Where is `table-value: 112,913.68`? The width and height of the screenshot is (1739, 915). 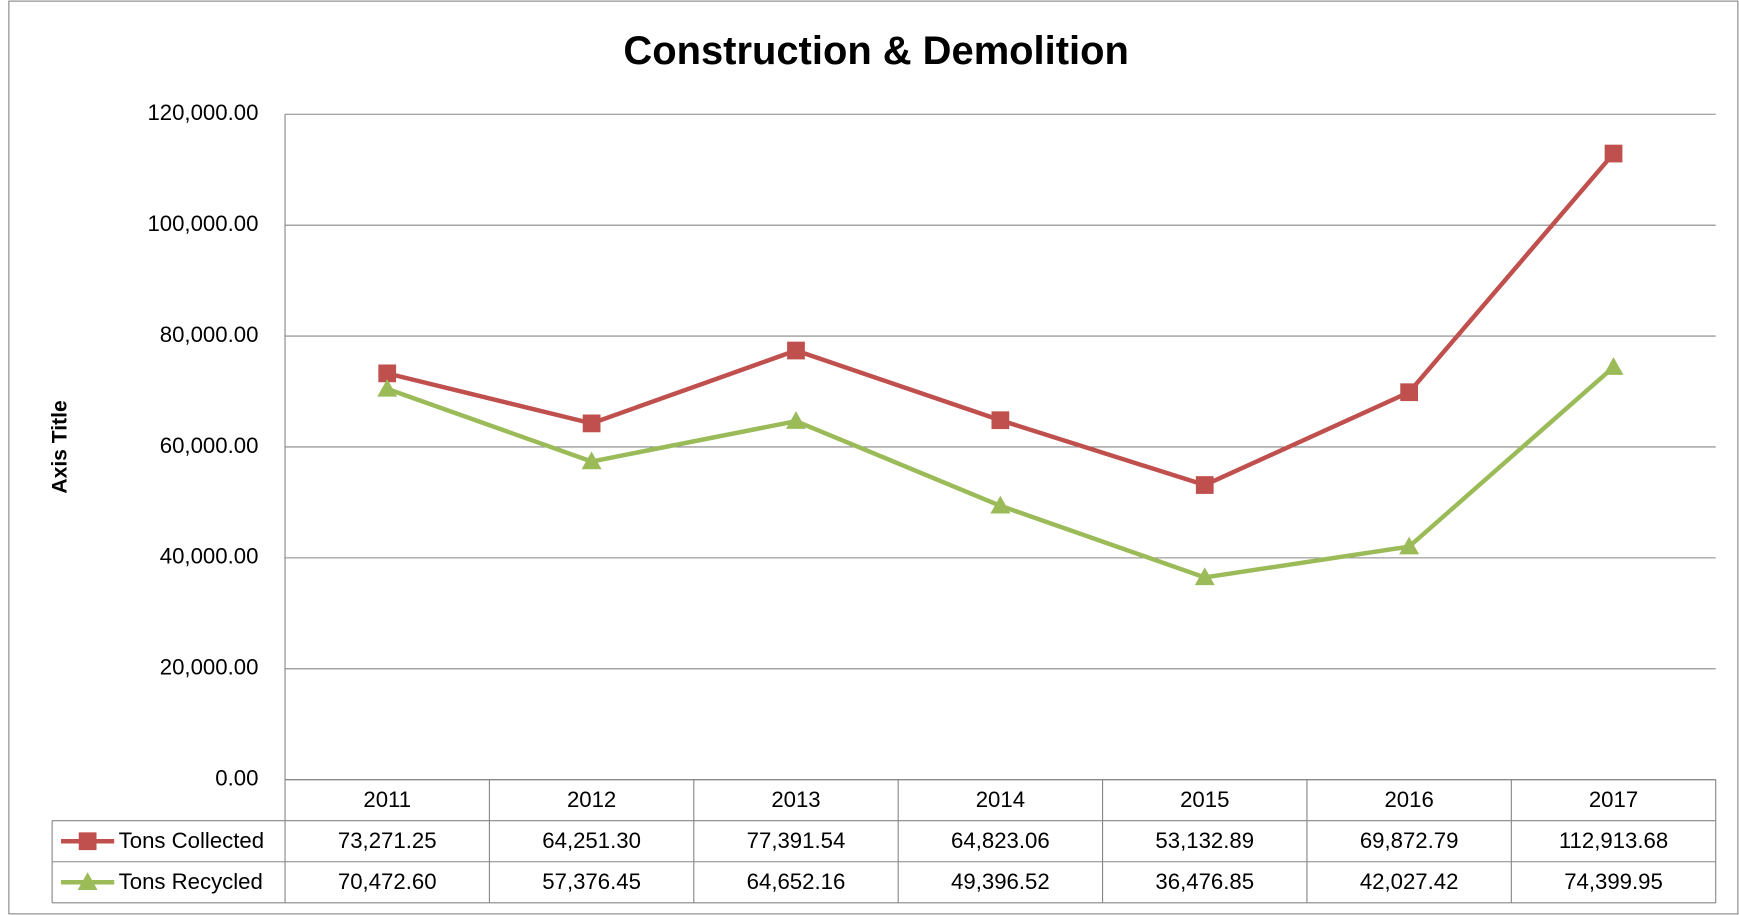 table-value: 112,913.68 is located at coordinates (1613, 840).